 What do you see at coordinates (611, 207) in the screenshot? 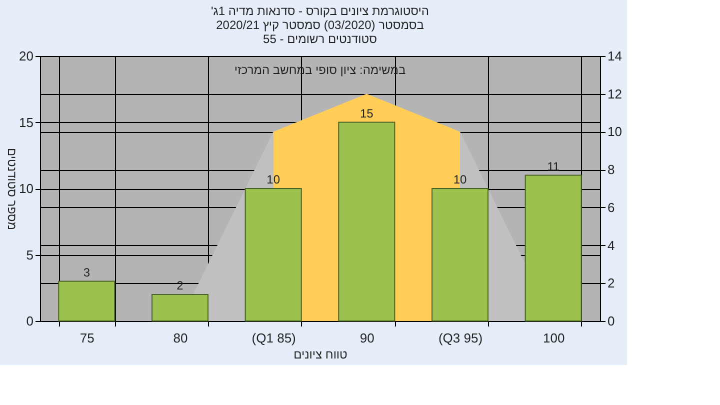
I see `y2-tick-label: 6` at bounding box center [611, 207].